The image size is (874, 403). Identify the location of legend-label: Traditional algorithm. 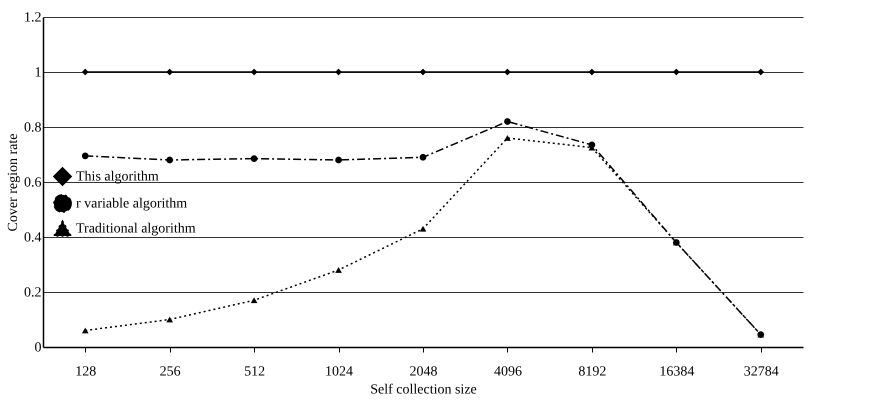
(136, 229).